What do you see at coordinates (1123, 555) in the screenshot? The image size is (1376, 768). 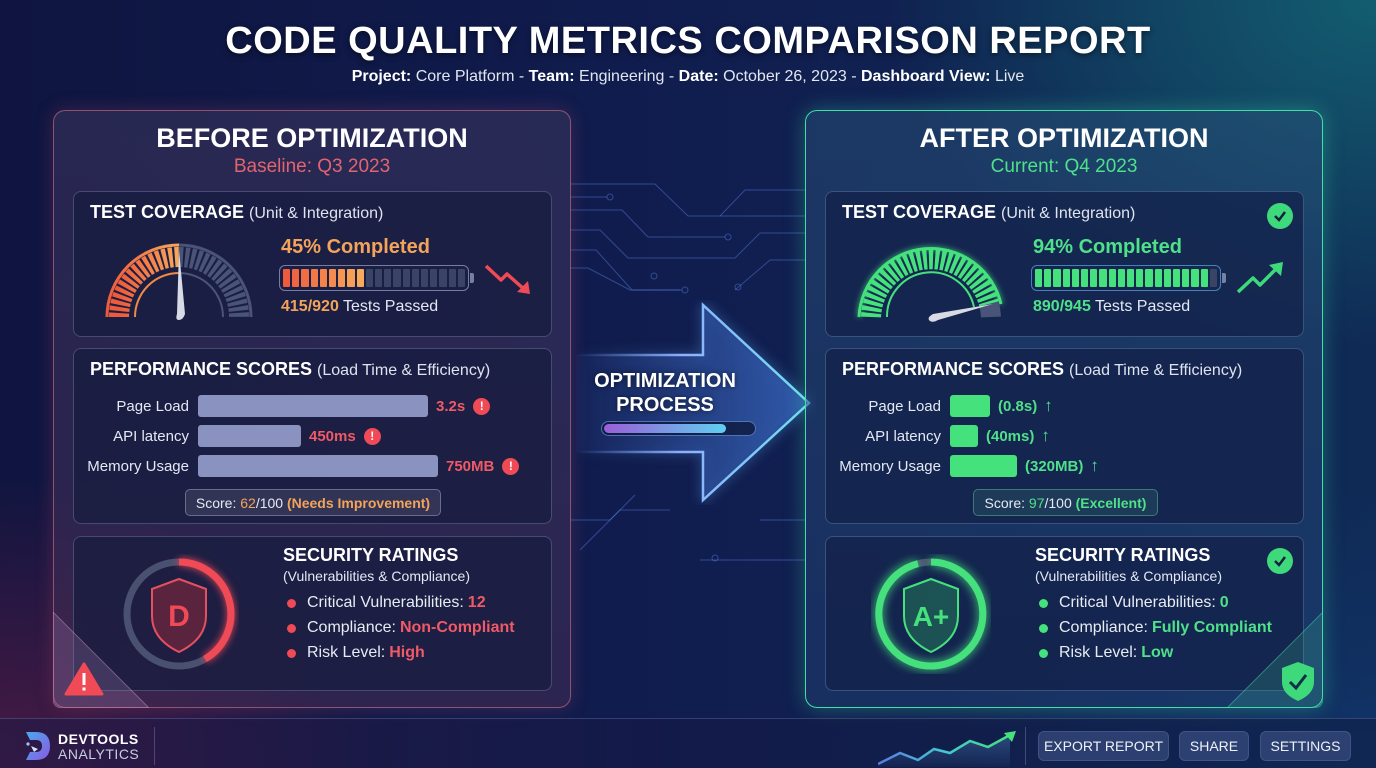 I see `security-title: SECURITY RATINGS` at bounding box center [1123, 555].